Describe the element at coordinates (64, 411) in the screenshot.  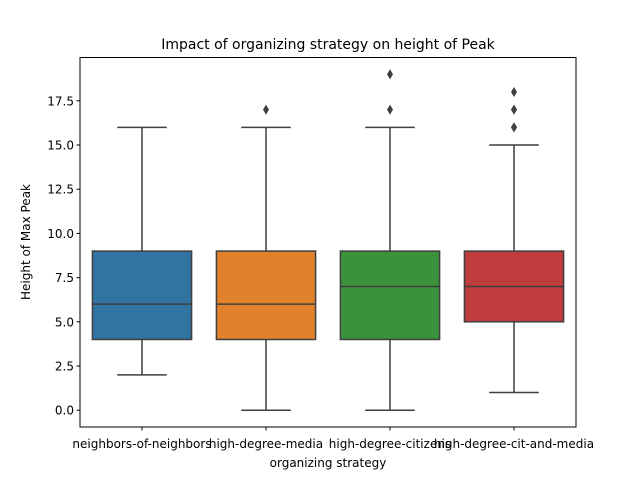
I see `y-tick-label: 0.0` at that location.